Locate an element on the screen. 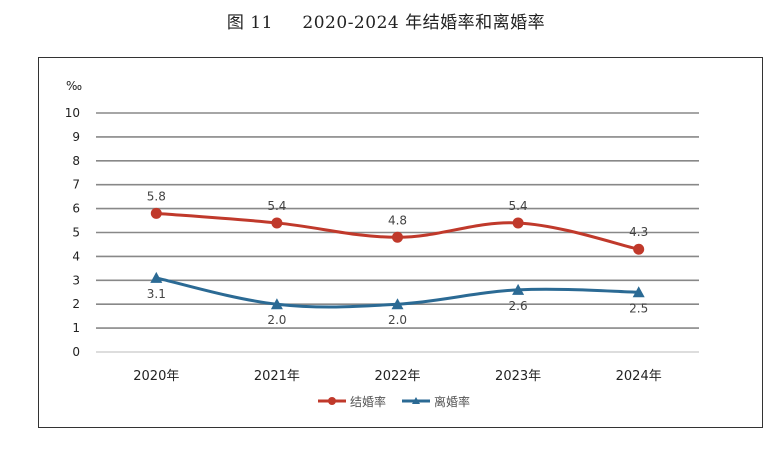  y-tick-label: 1 is located at coordinates (76, 328).